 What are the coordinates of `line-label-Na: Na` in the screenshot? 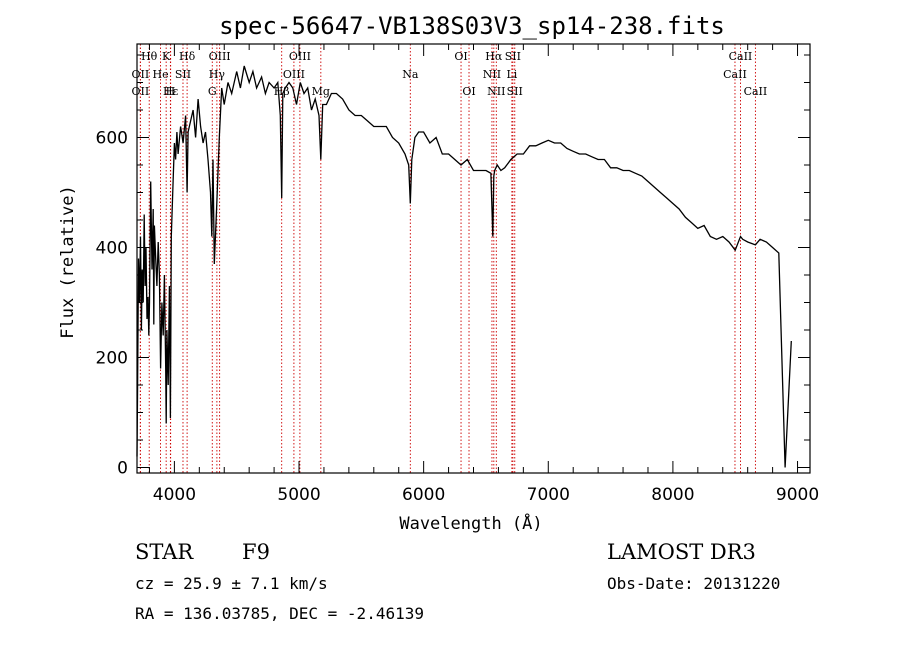 It's located at (410, 74).